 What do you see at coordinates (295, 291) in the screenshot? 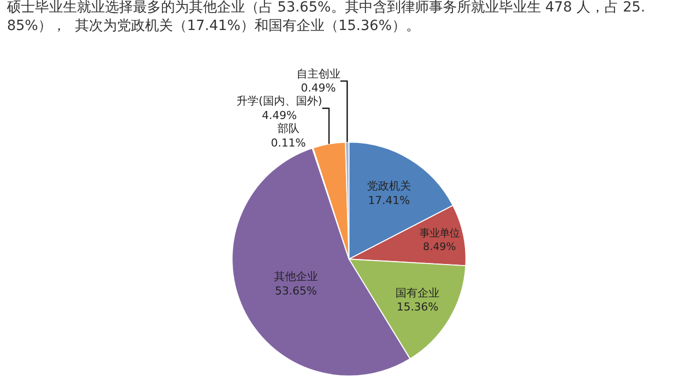
I see `data-label: 53.65%` at bounding box center [295, 291].